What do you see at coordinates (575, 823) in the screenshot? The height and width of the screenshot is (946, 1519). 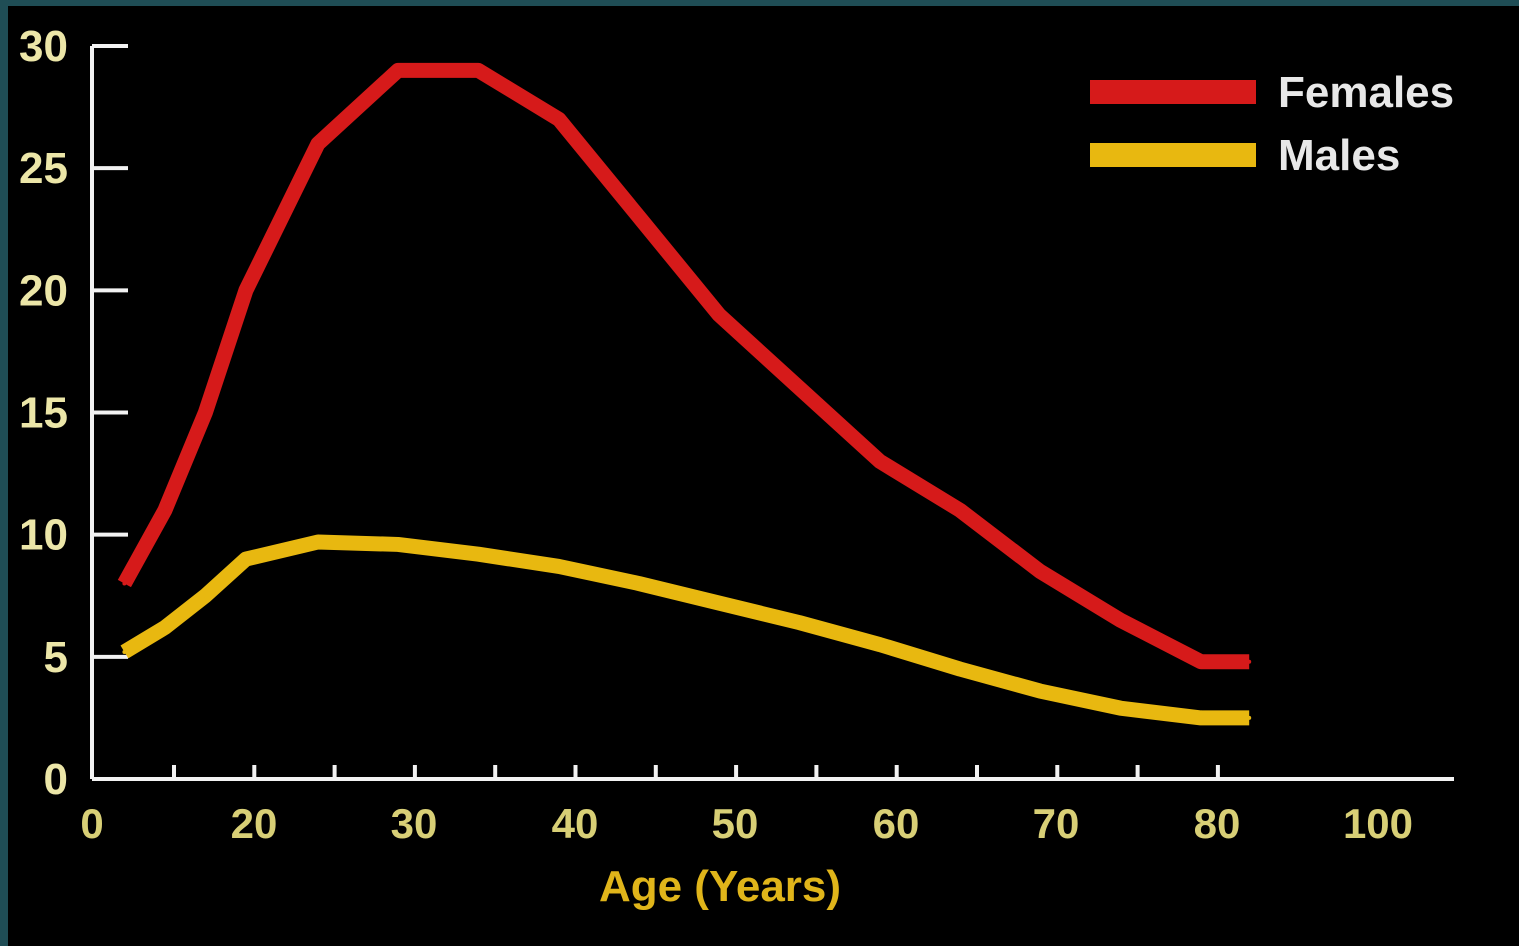 I see `x-tick-label: 40` at bounding box center [575, 823].